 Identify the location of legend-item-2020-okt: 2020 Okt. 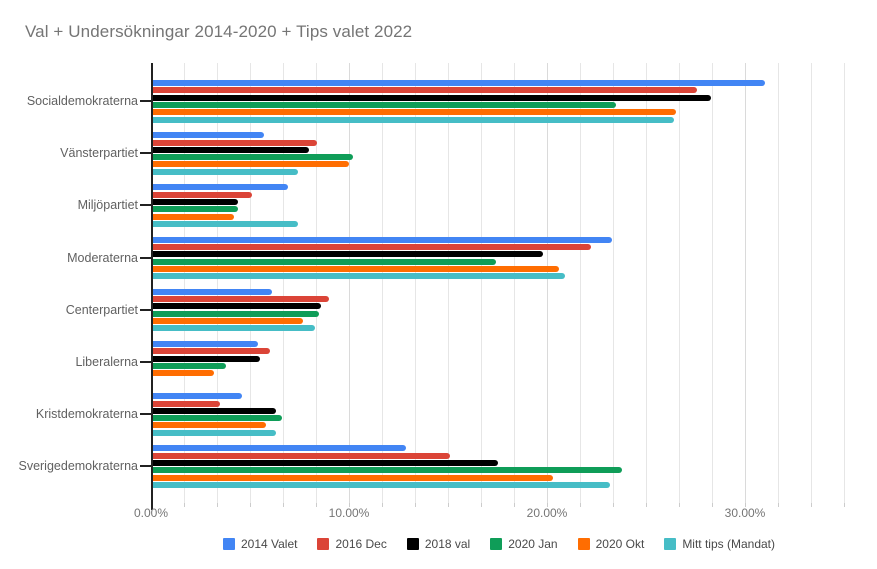
(610, 544).